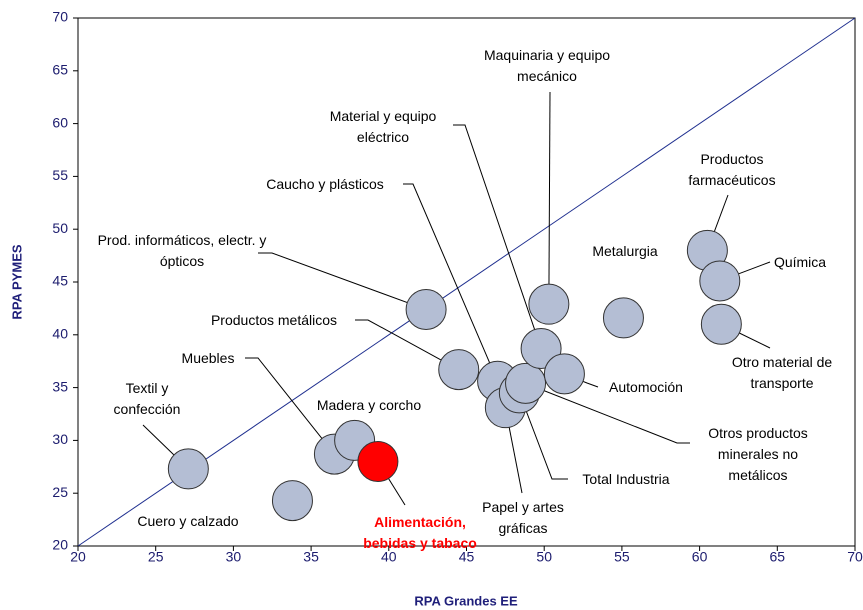 Image resolution: width=863 pixels, height=610 pixels. What do you see at coordinates (369, 405) in the screenshot?
I see `point-label: Madera y corcho` at bounding box center [369, 405].